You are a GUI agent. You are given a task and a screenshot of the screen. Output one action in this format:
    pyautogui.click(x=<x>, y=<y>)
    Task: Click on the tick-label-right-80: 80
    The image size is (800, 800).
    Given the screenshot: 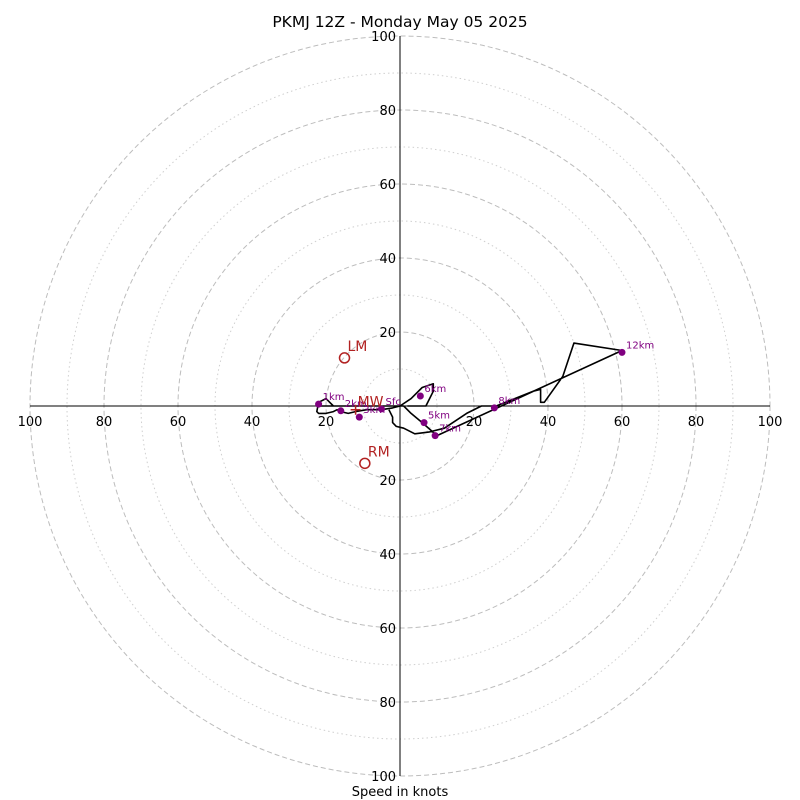 What is the action you would take?
    pyautogui.click(x=696, y=422)
    